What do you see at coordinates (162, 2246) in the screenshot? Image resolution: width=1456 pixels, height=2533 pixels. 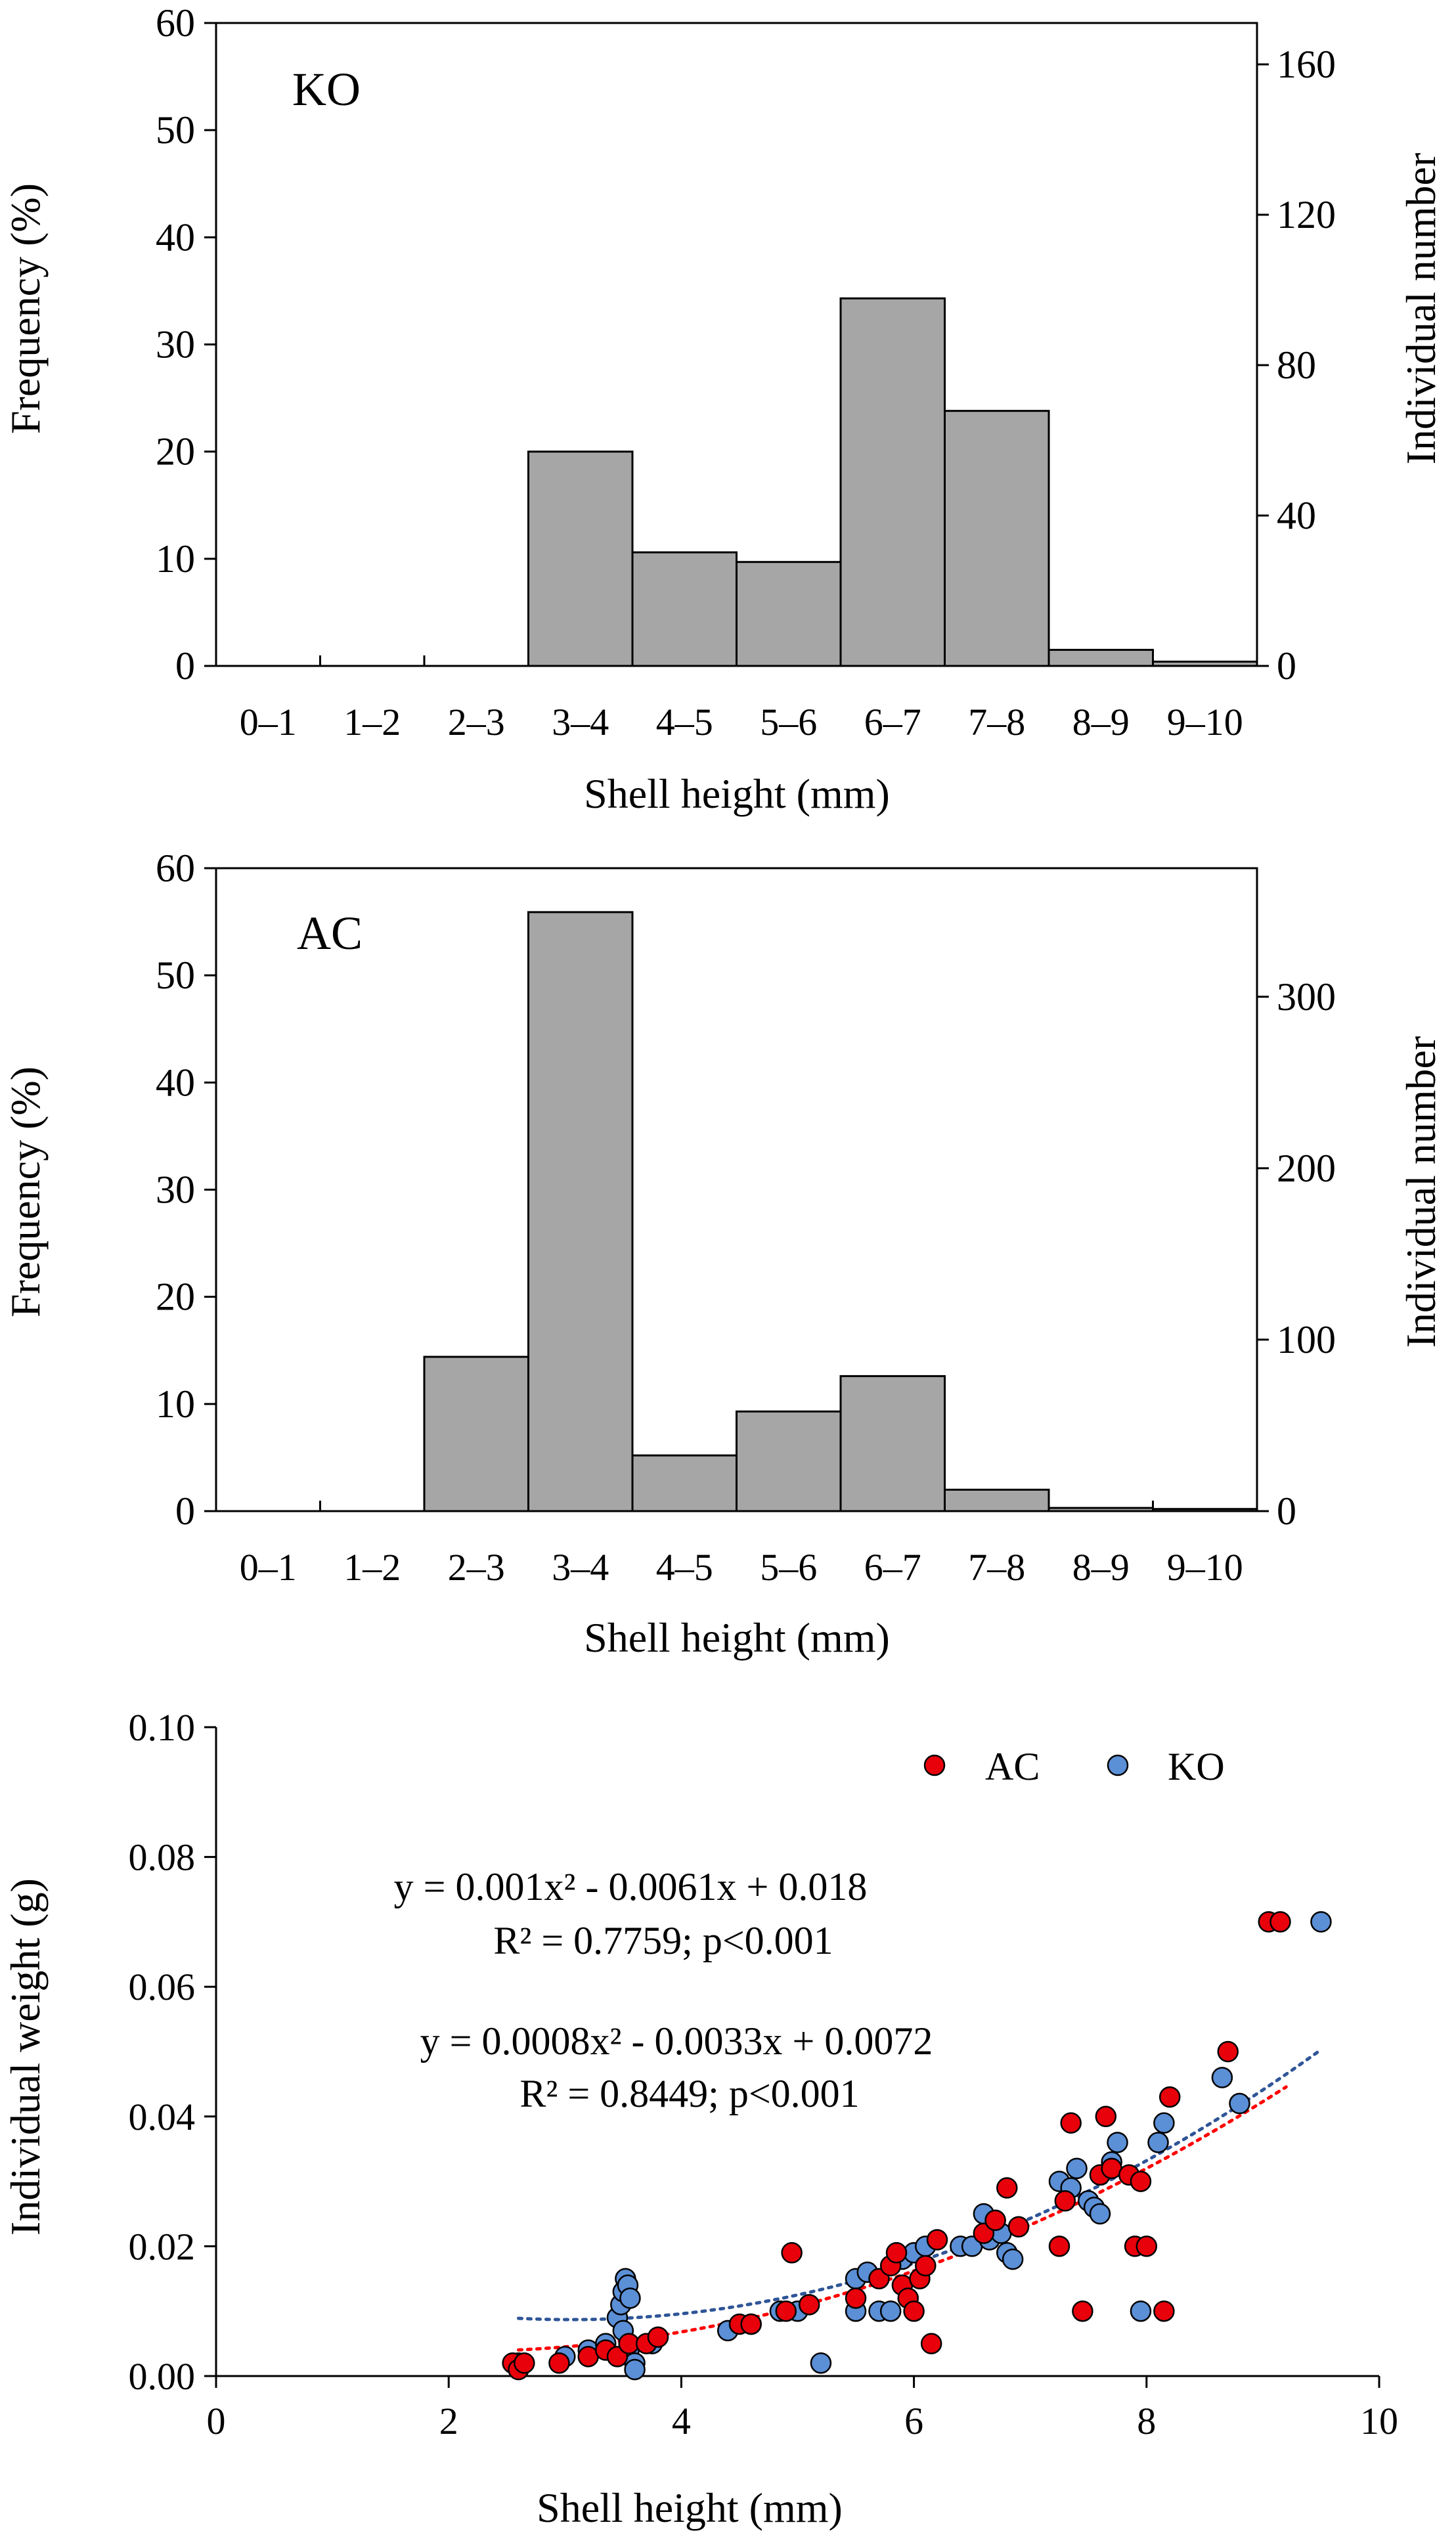 I see `scatter-ytick-label: 0.02` at bounding box center [162, 2246].